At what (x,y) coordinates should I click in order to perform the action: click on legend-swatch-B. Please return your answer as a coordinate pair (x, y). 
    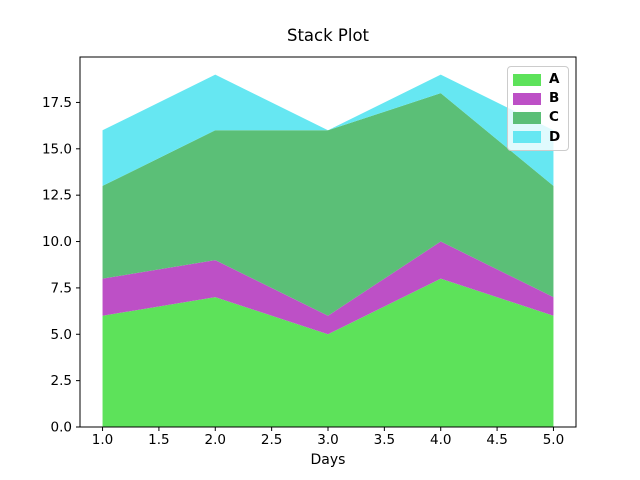
    Looking at the image, I should click on (527, 98).